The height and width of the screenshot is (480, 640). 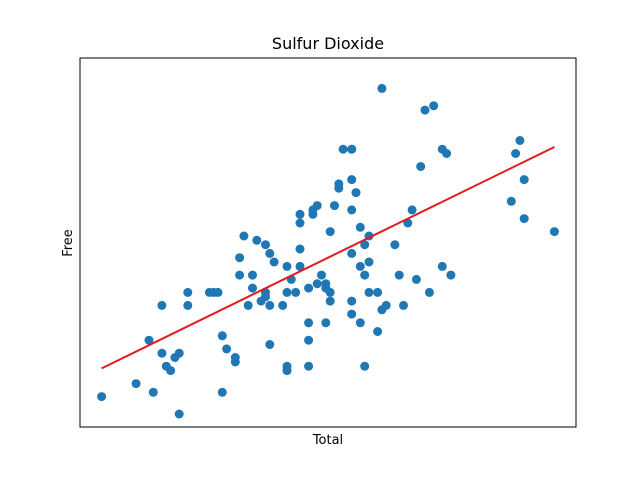 What do you see at coordinates (327, 440) in the screenshot?
I see `x-axis-label: Total` at bounding box center [327, 440].